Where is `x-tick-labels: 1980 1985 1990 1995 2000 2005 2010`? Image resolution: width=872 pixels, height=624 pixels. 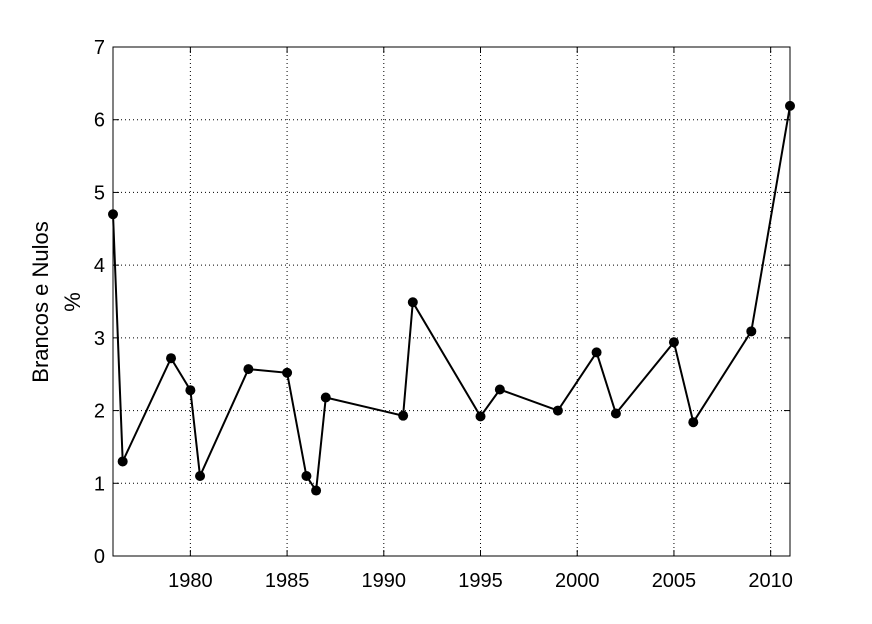 x-tick-labels: 1980 1985 1990 1995 2000 2005 2010 is located at coordinates (480, 581).